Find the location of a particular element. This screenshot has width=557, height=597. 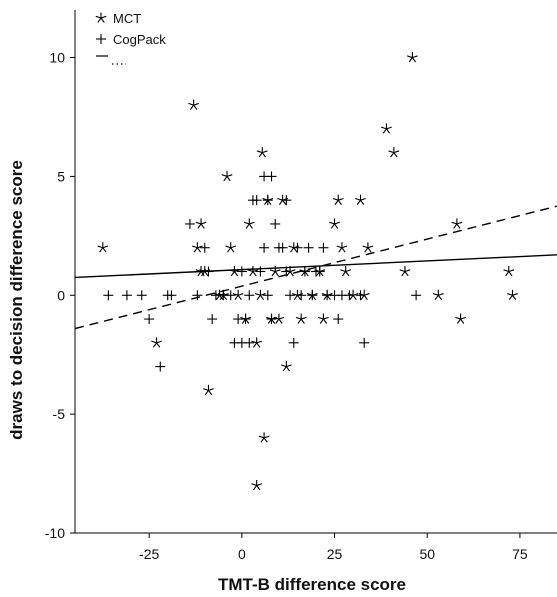

legend-marker-cogpack is located at coordinates (101, 39).